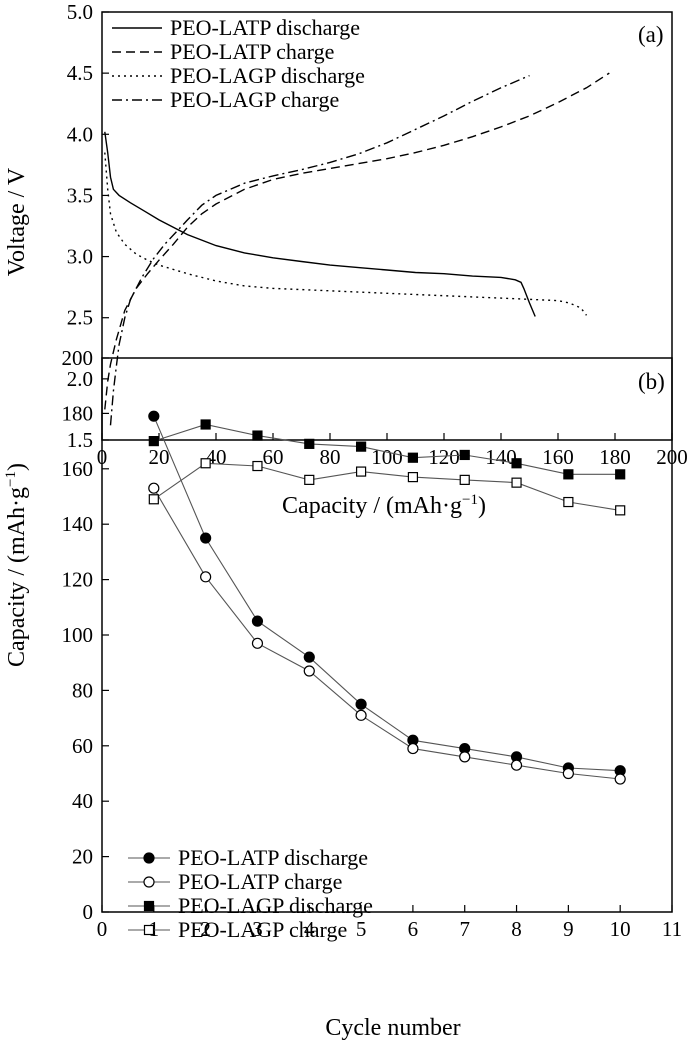 The width and height of the screenshot is (700, 1046). What do you see at coordinates (275, 905) in the screenshot?
I see `panel-b-legend-label: PEO-LAGP discharge` at bounding box center [275, 905].